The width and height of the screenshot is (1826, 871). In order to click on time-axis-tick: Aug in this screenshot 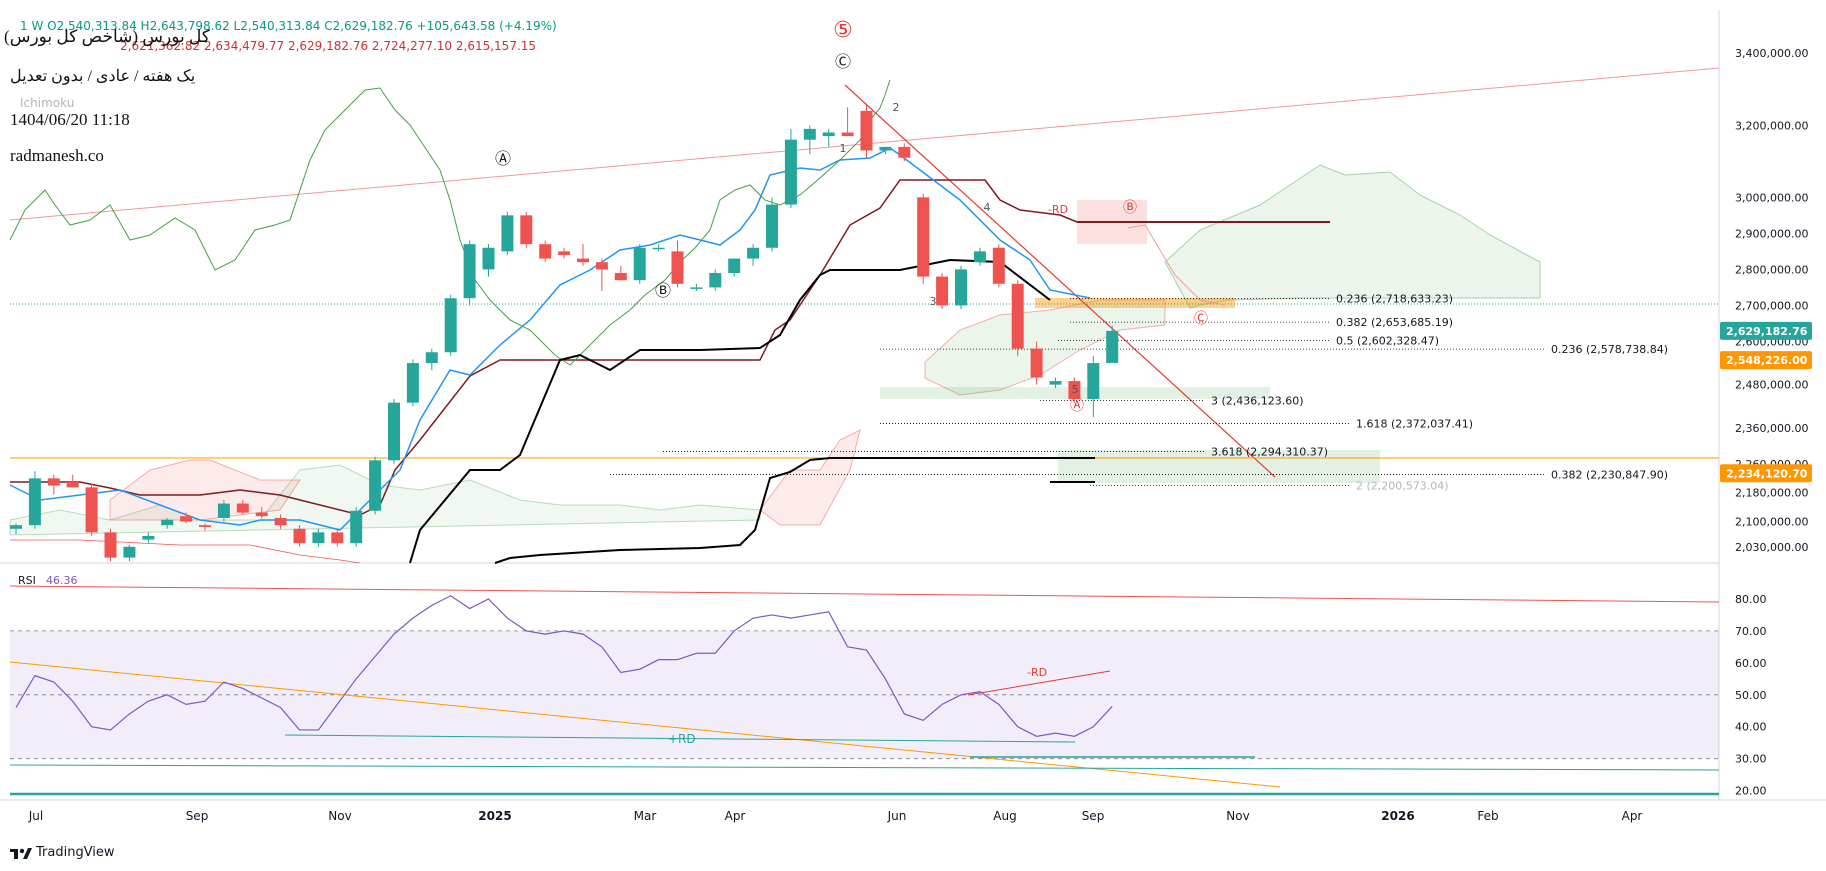, I will do `click(1004, 816)`.